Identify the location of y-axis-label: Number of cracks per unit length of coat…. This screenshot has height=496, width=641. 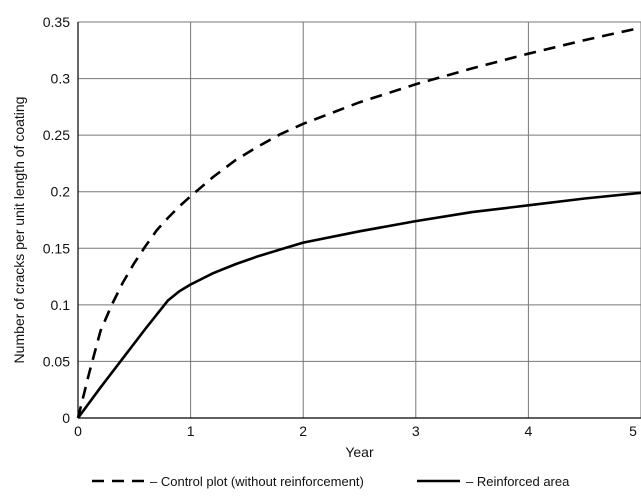
(19, 230).